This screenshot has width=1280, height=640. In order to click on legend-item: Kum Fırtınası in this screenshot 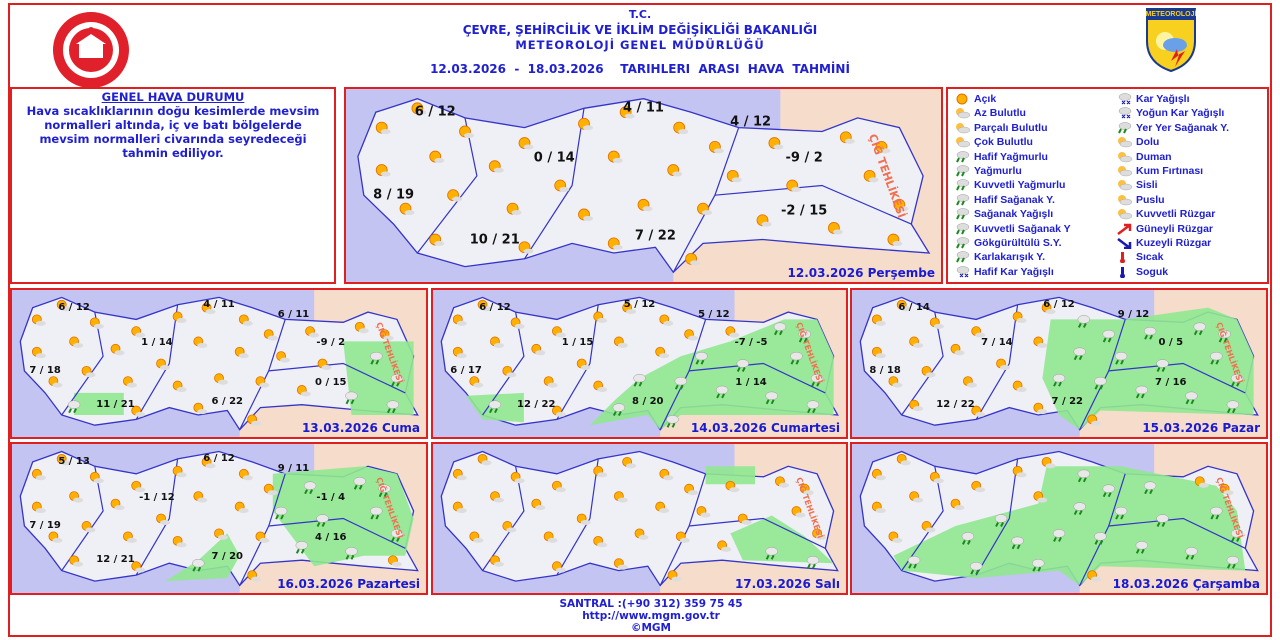, I will do `click(1159, 171)`.